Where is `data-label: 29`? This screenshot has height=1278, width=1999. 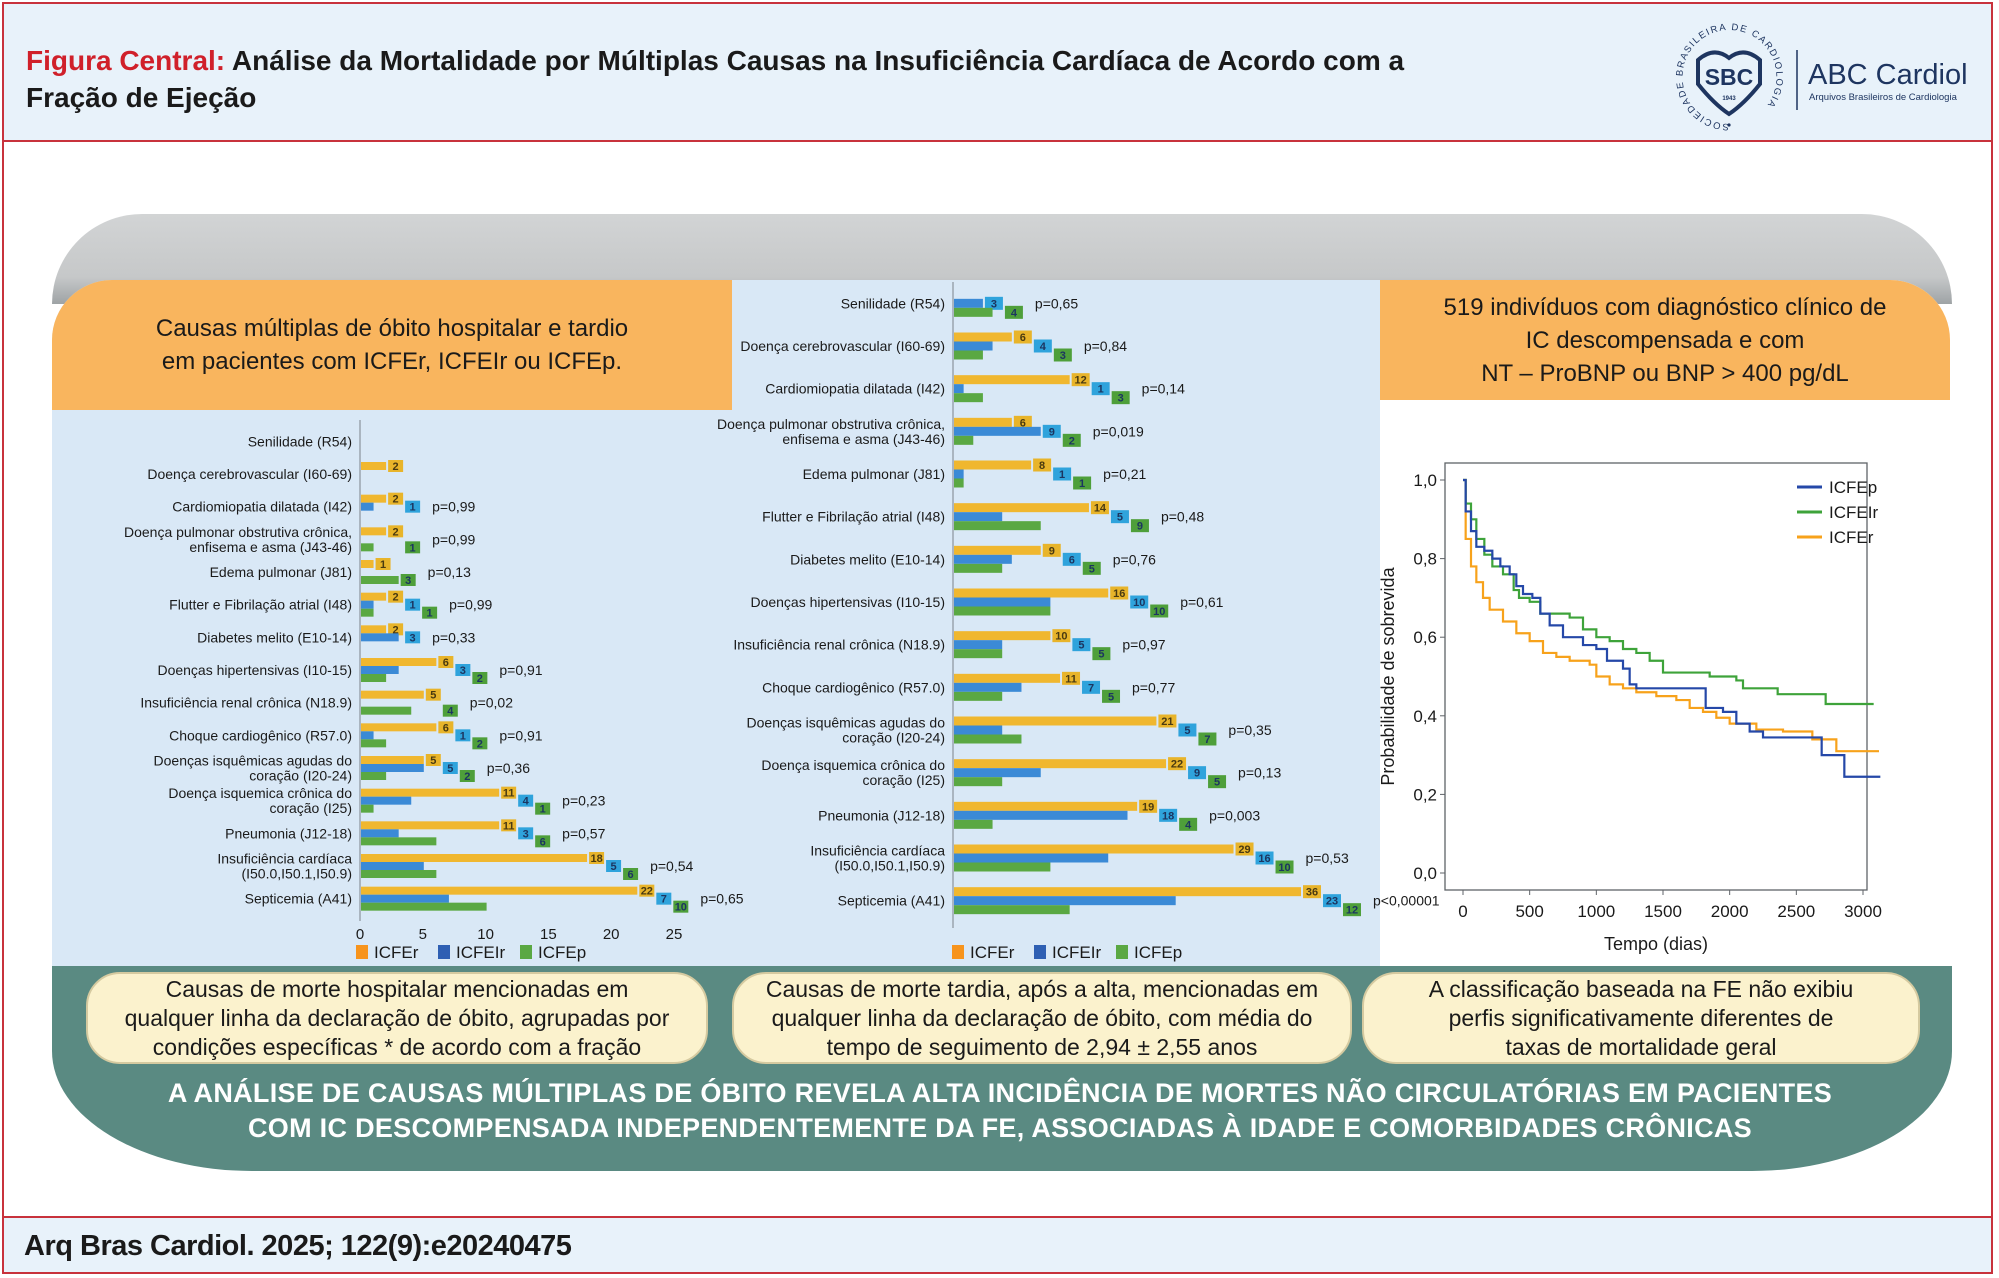
data-label: 29 is located at coordinates (1244, 850).